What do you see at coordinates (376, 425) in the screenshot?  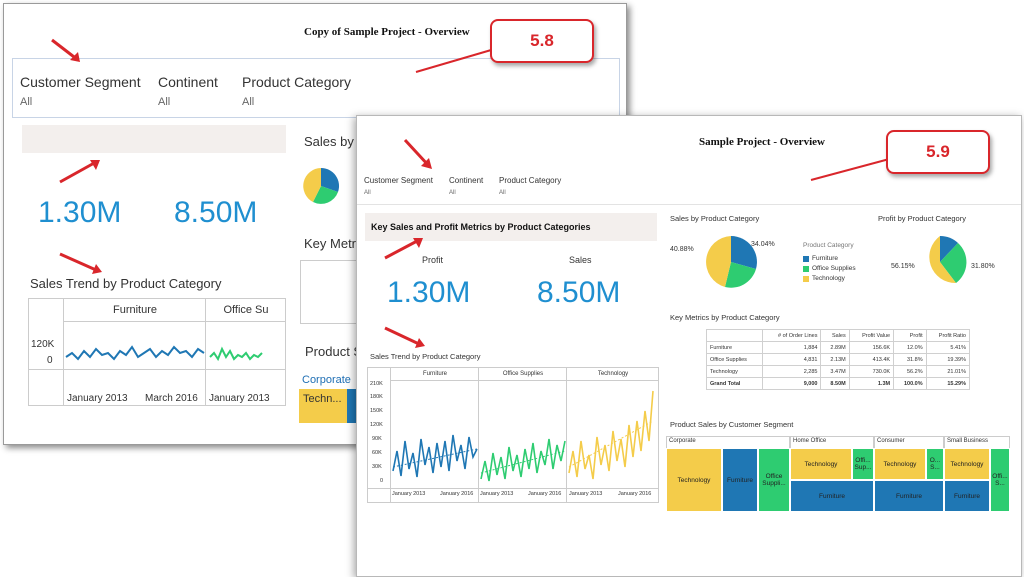 I see `front-trend-y-120k: 120K` at bounding box center [376, 425].